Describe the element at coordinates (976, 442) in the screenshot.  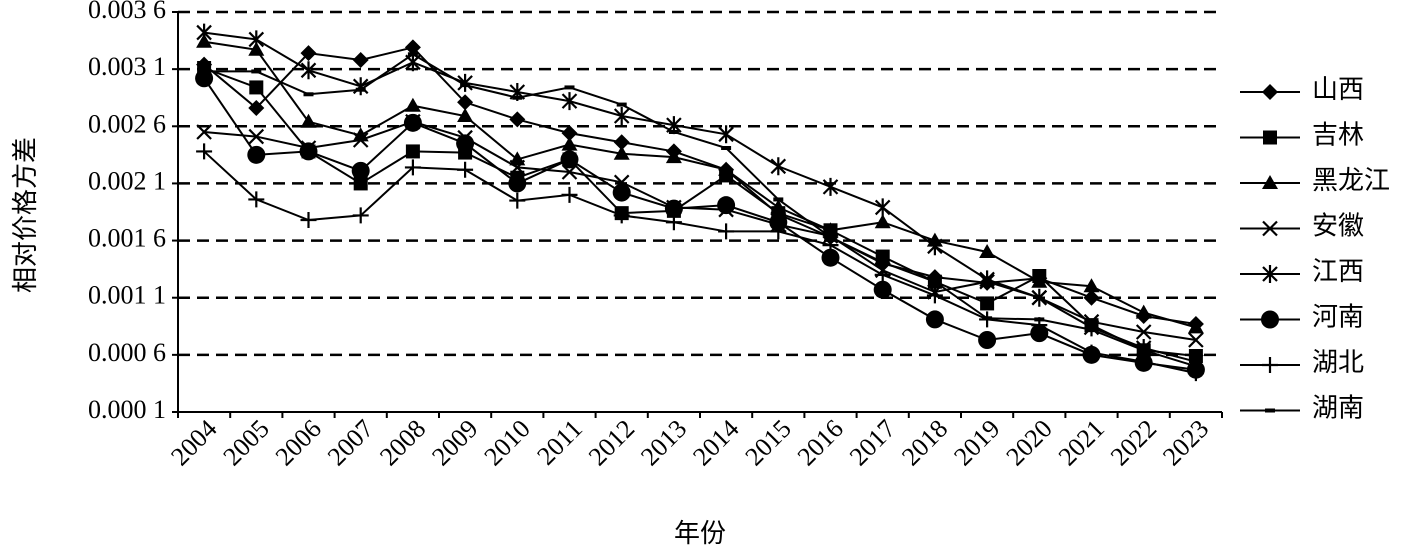
I see `x-tick-label: 2019` at that location.